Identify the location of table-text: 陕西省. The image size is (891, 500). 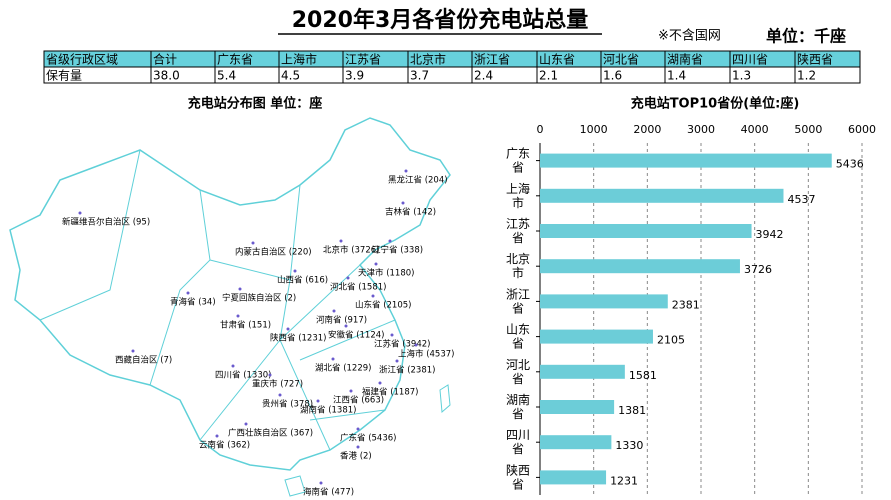
(815, 59).